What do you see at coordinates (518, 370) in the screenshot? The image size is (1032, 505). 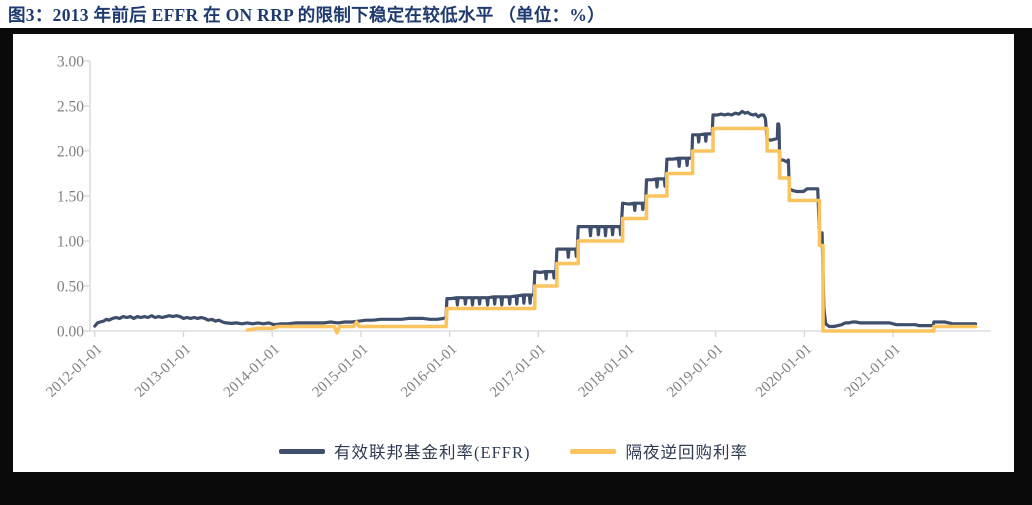 I see `x-tick-label: 2017-01-01` at bounding box center [518, 370].